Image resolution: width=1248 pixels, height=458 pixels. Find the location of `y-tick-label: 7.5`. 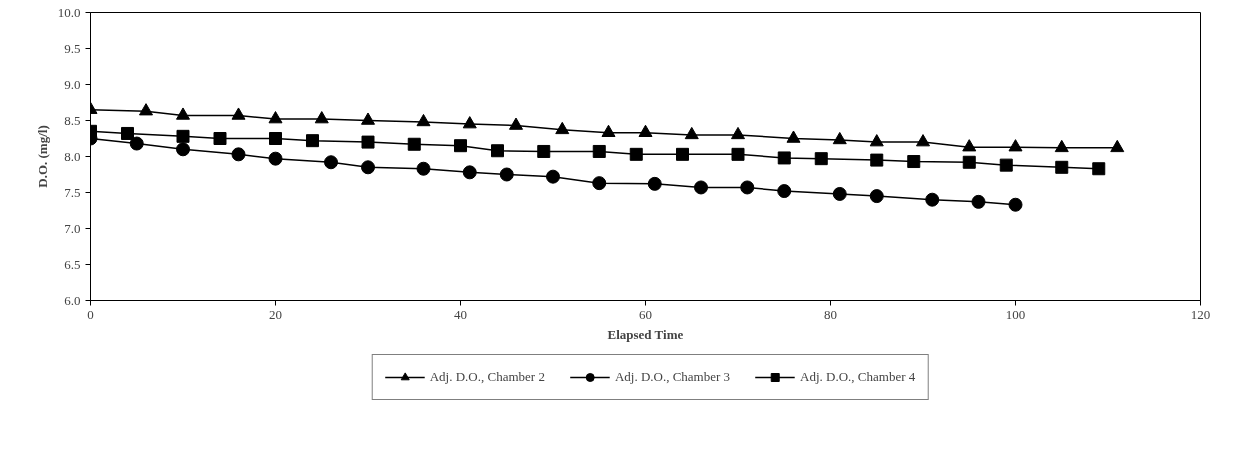

y-tick-label: 7.5 is located at coordinates (72, 192).